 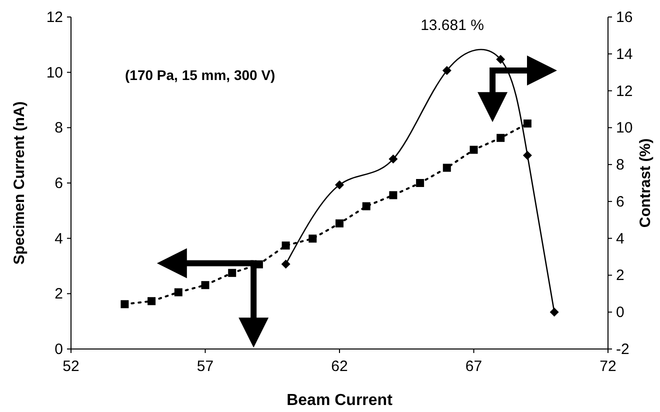 What do you see at coordinates (340, 400) in the screenshot?
I see `x-axis-title: Beam Current` at bounding box center [340, 400].